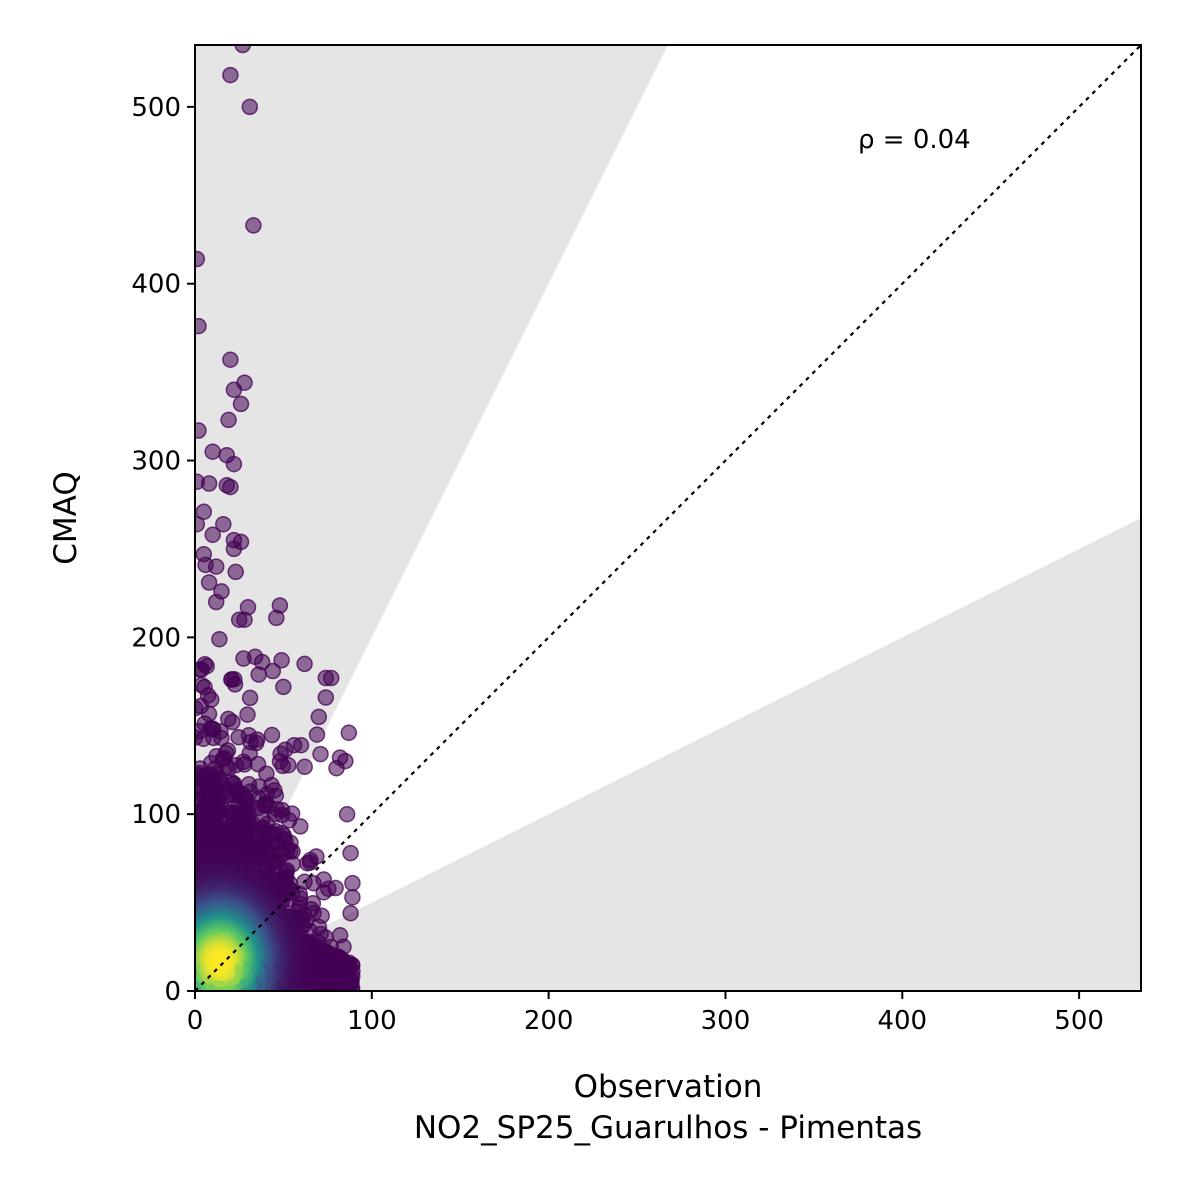 Image resolution: width=1200 pixels, height=1200 pixels. What do you see at coordinates (549, 1021) in the screenshot?
I see `x-tick-label: 200` at bounding box center [549, 1021].